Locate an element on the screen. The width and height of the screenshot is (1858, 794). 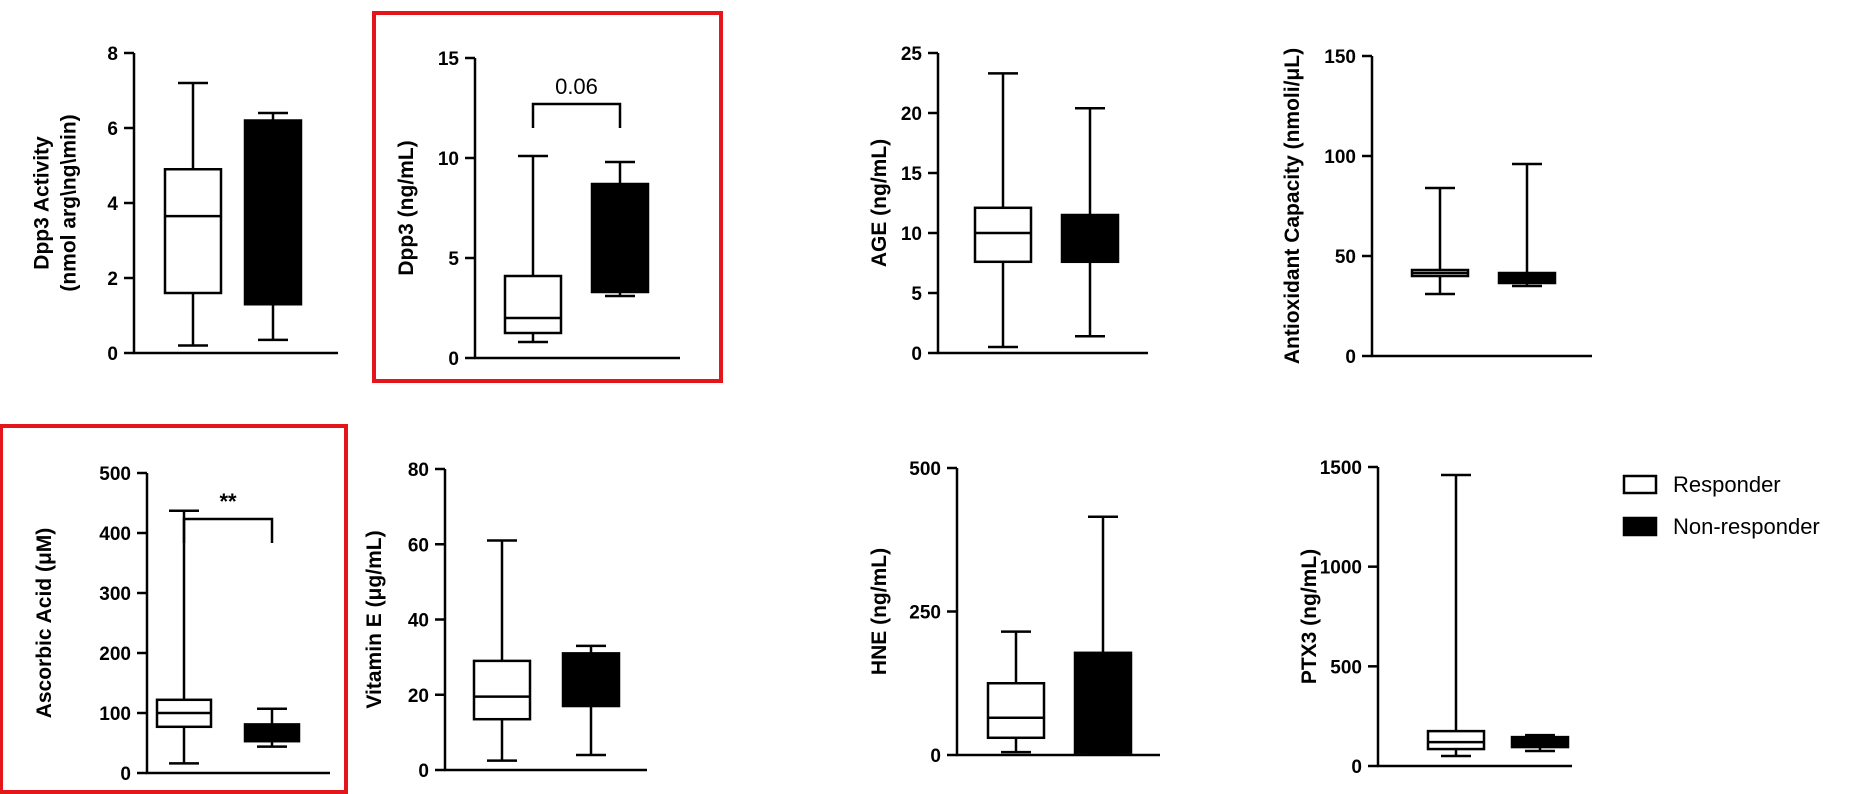
significance-label: 0.06 is located at coordinates (576, 86).